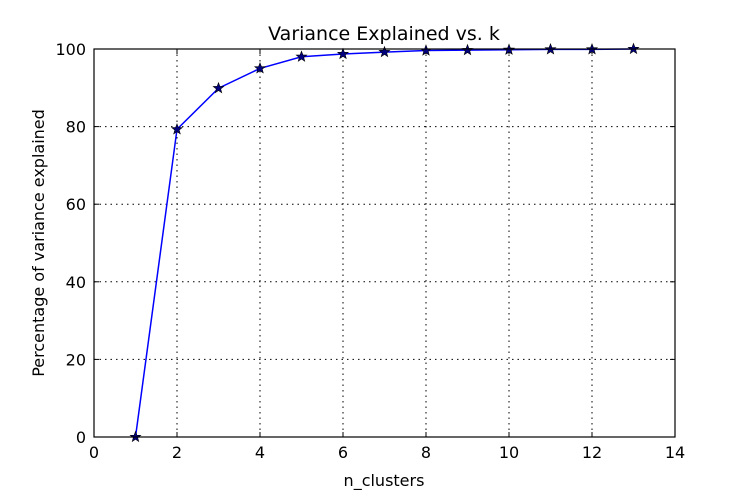  I want to click on x-tick-label: 4, so click(260, 452).